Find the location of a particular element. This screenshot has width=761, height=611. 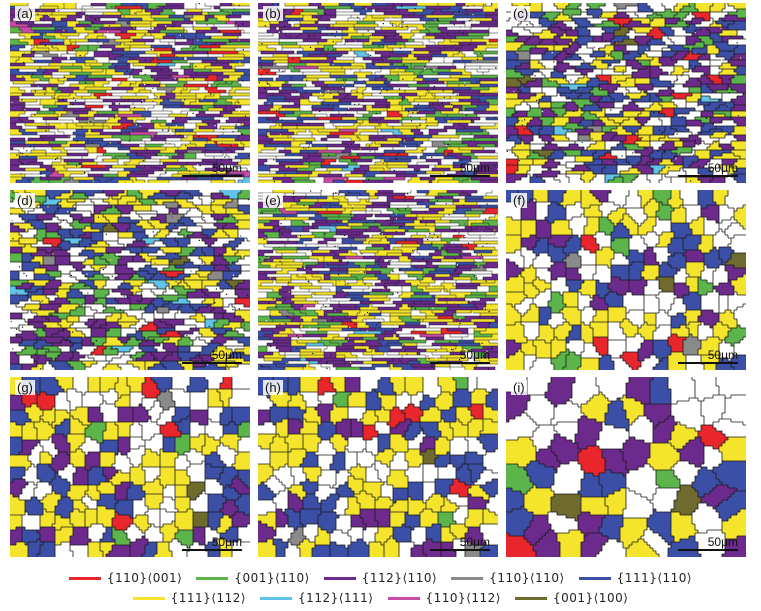

scale-bar-line is located at coordinates (460, 176).